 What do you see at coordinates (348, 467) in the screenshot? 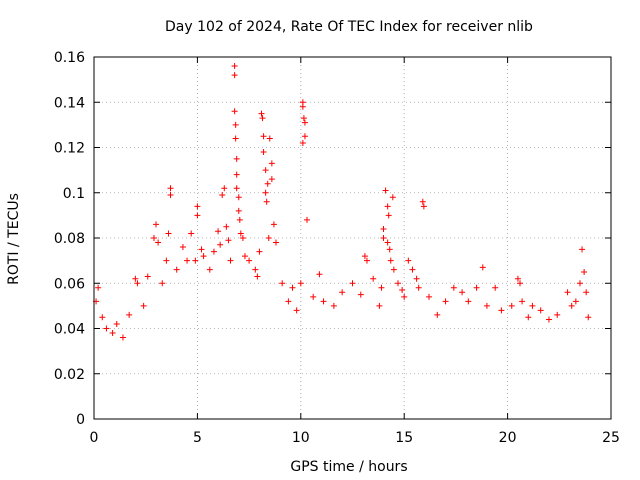
I see `x-axis-label: GPS time / hours` at bounding box center [348, 467].